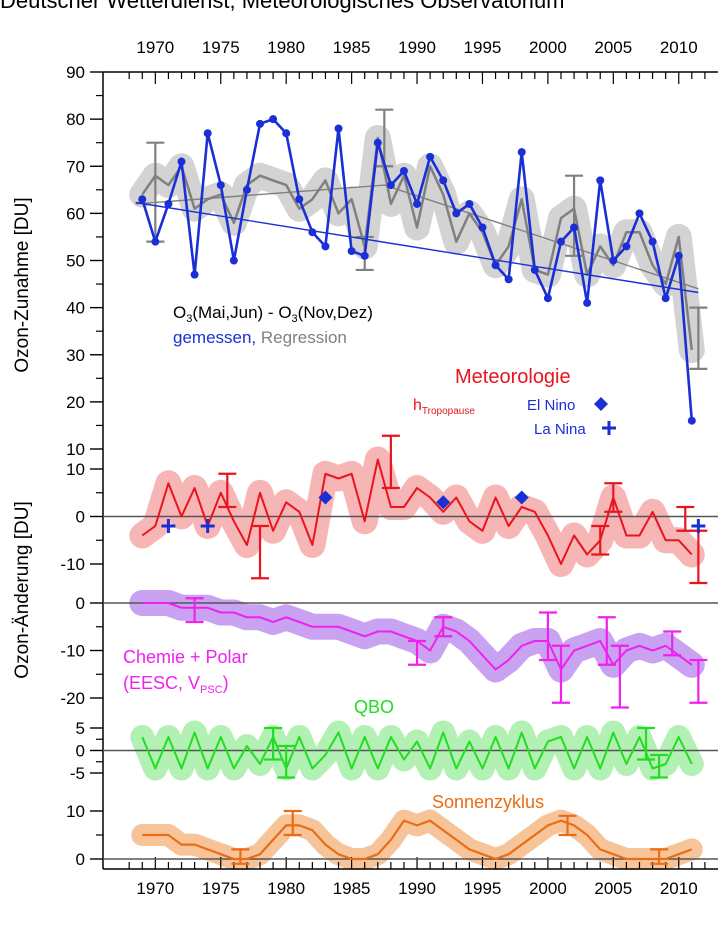 This screenshot has height=928, width=727. I want to click on chemistry-title: Chemie + Polar, so click(185, 657).